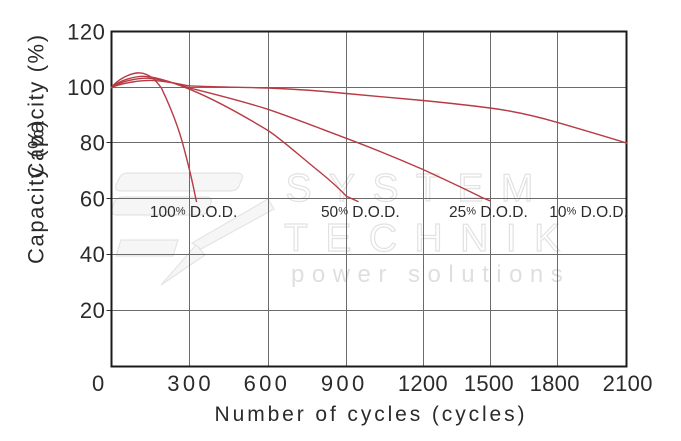 This screenshot has height=441, width=681. I want to click on svg-text: 10% D.O.D., so click(588, 212).